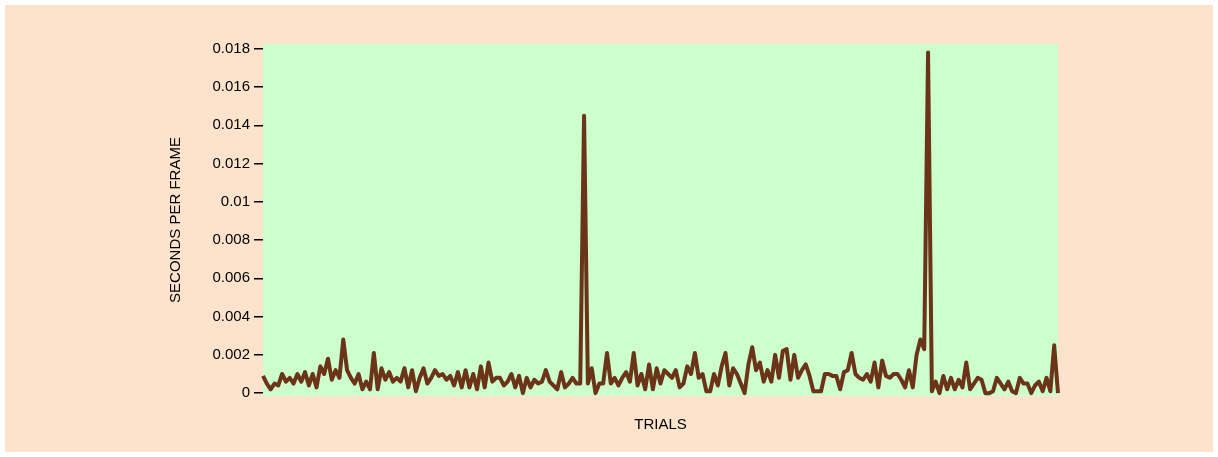  Describe the element at coordinates (175, 220) in the screenshot. I see `y-axis-title: SECONDS PER FRAME` at that location.